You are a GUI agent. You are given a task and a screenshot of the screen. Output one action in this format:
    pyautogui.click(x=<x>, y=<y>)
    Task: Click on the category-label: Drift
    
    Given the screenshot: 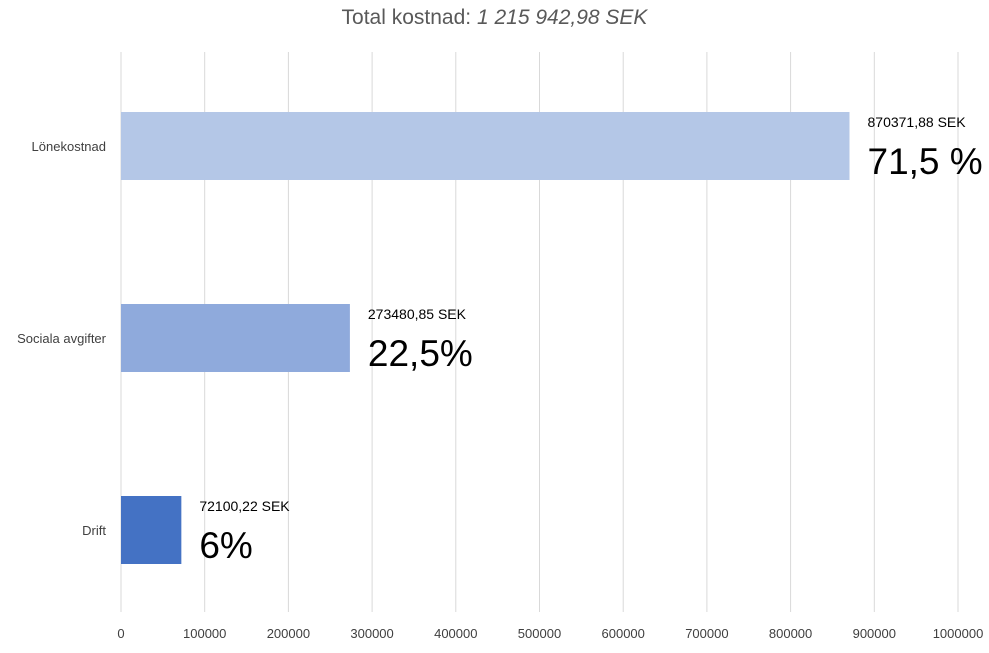 What is the action you would take?
    pyautogui.click(x=94, y=530)
    